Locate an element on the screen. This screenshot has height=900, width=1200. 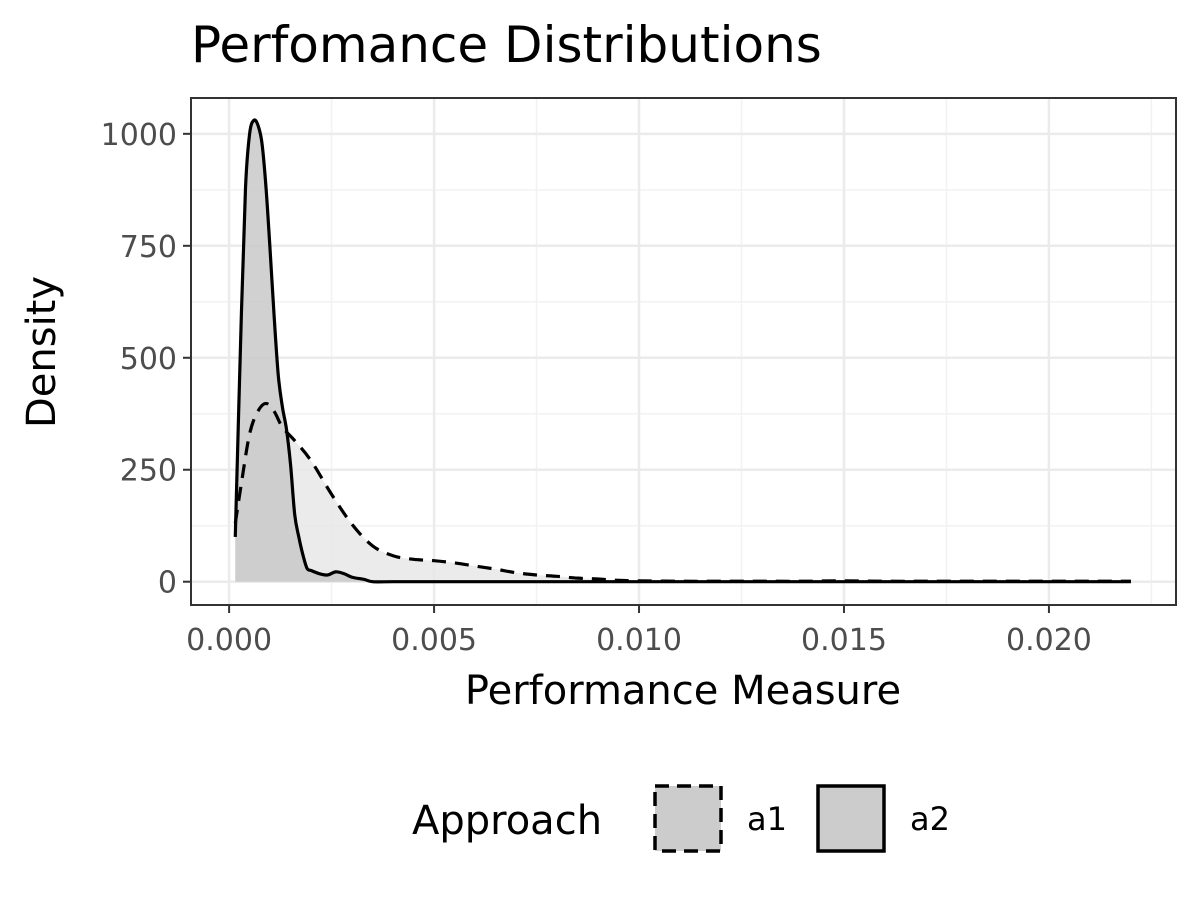
legend-title: Approach is located at coordinates (507, 821).